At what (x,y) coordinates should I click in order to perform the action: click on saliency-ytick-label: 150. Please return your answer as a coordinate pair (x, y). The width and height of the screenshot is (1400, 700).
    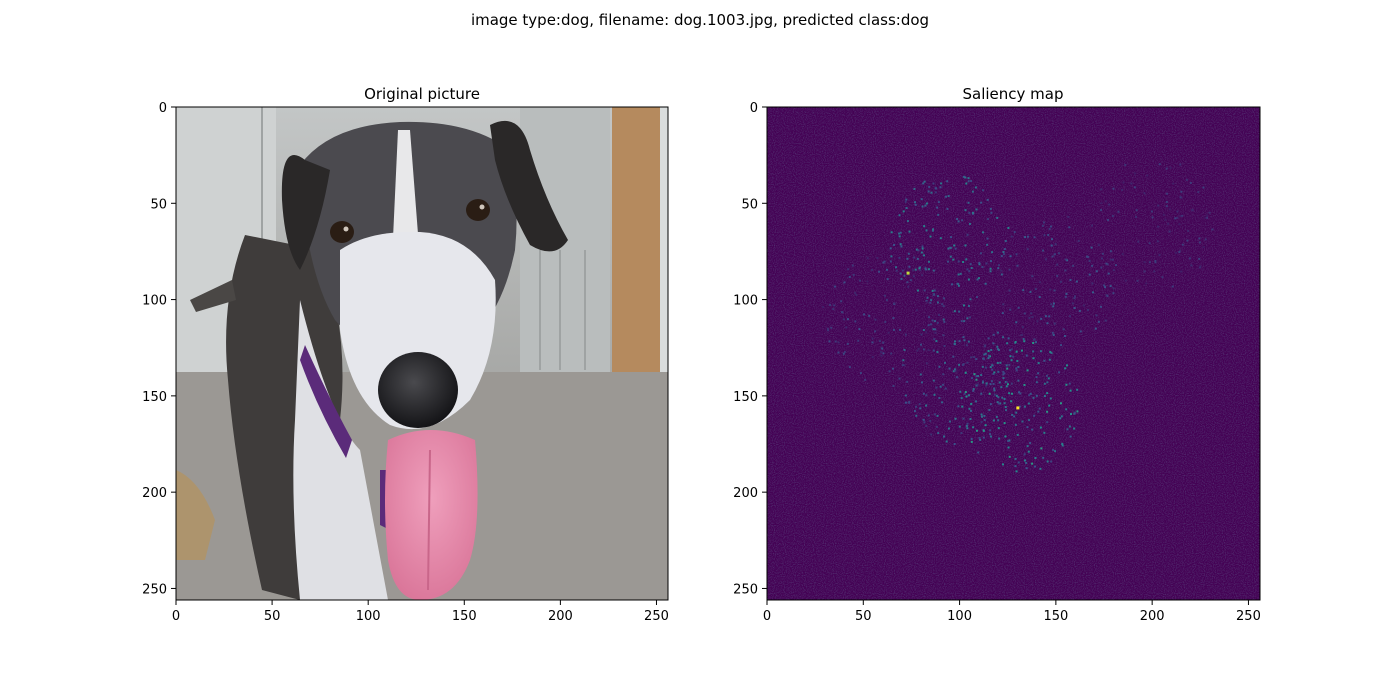
    Looking at the image, I should click on (745, 397).